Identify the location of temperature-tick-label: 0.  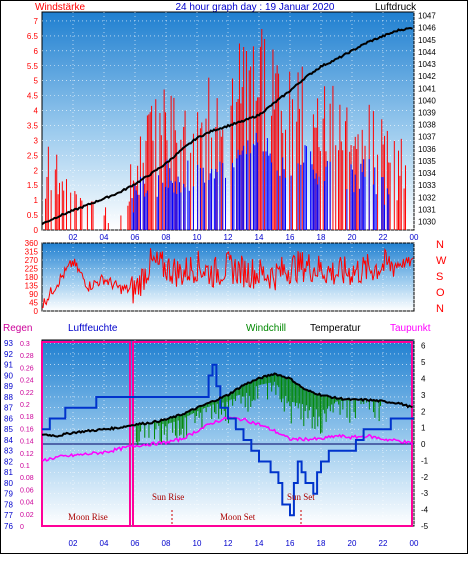
(423, 444).